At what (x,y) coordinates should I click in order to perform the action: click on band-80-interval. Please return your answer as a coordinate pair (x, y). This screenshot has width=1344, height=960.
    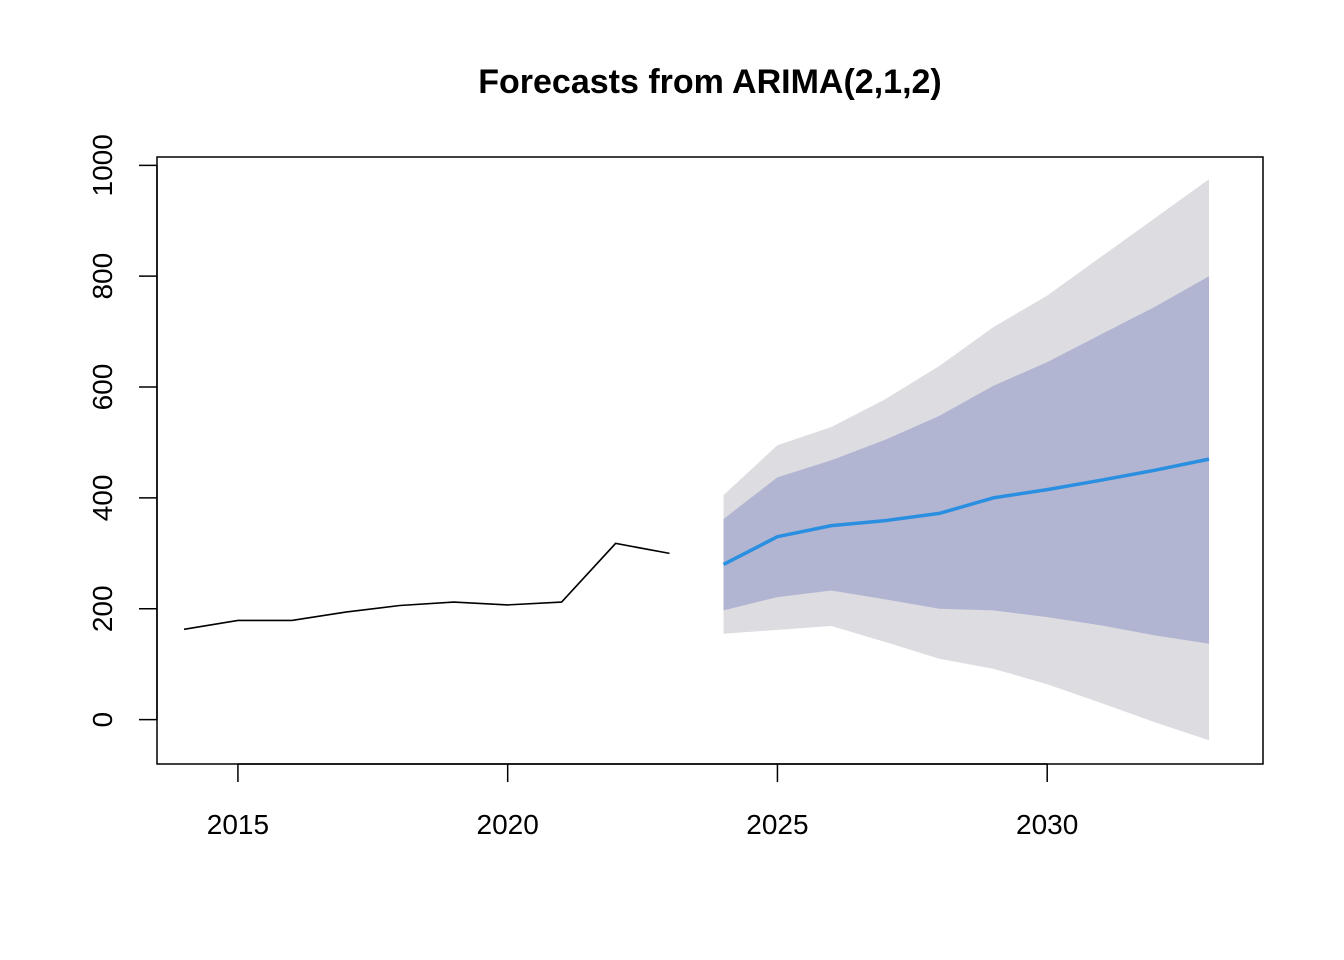
    Looking at the image, I should click on (966, 460).